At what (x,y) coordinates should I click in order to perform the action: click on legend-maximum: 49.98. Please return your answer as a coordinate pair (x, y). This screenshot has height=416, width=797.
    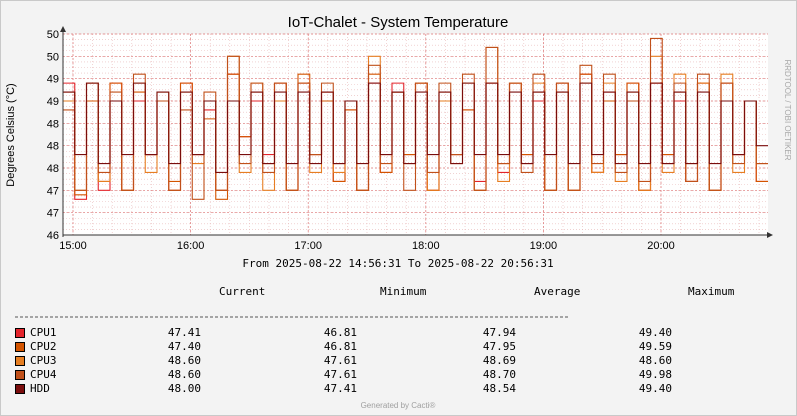
    Looking at the image, I should click on (655, 374).